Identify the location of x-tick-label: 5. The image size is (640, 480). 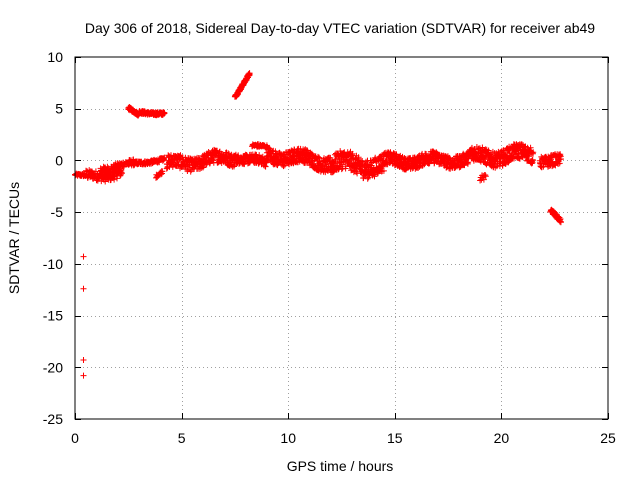
(182, 438).